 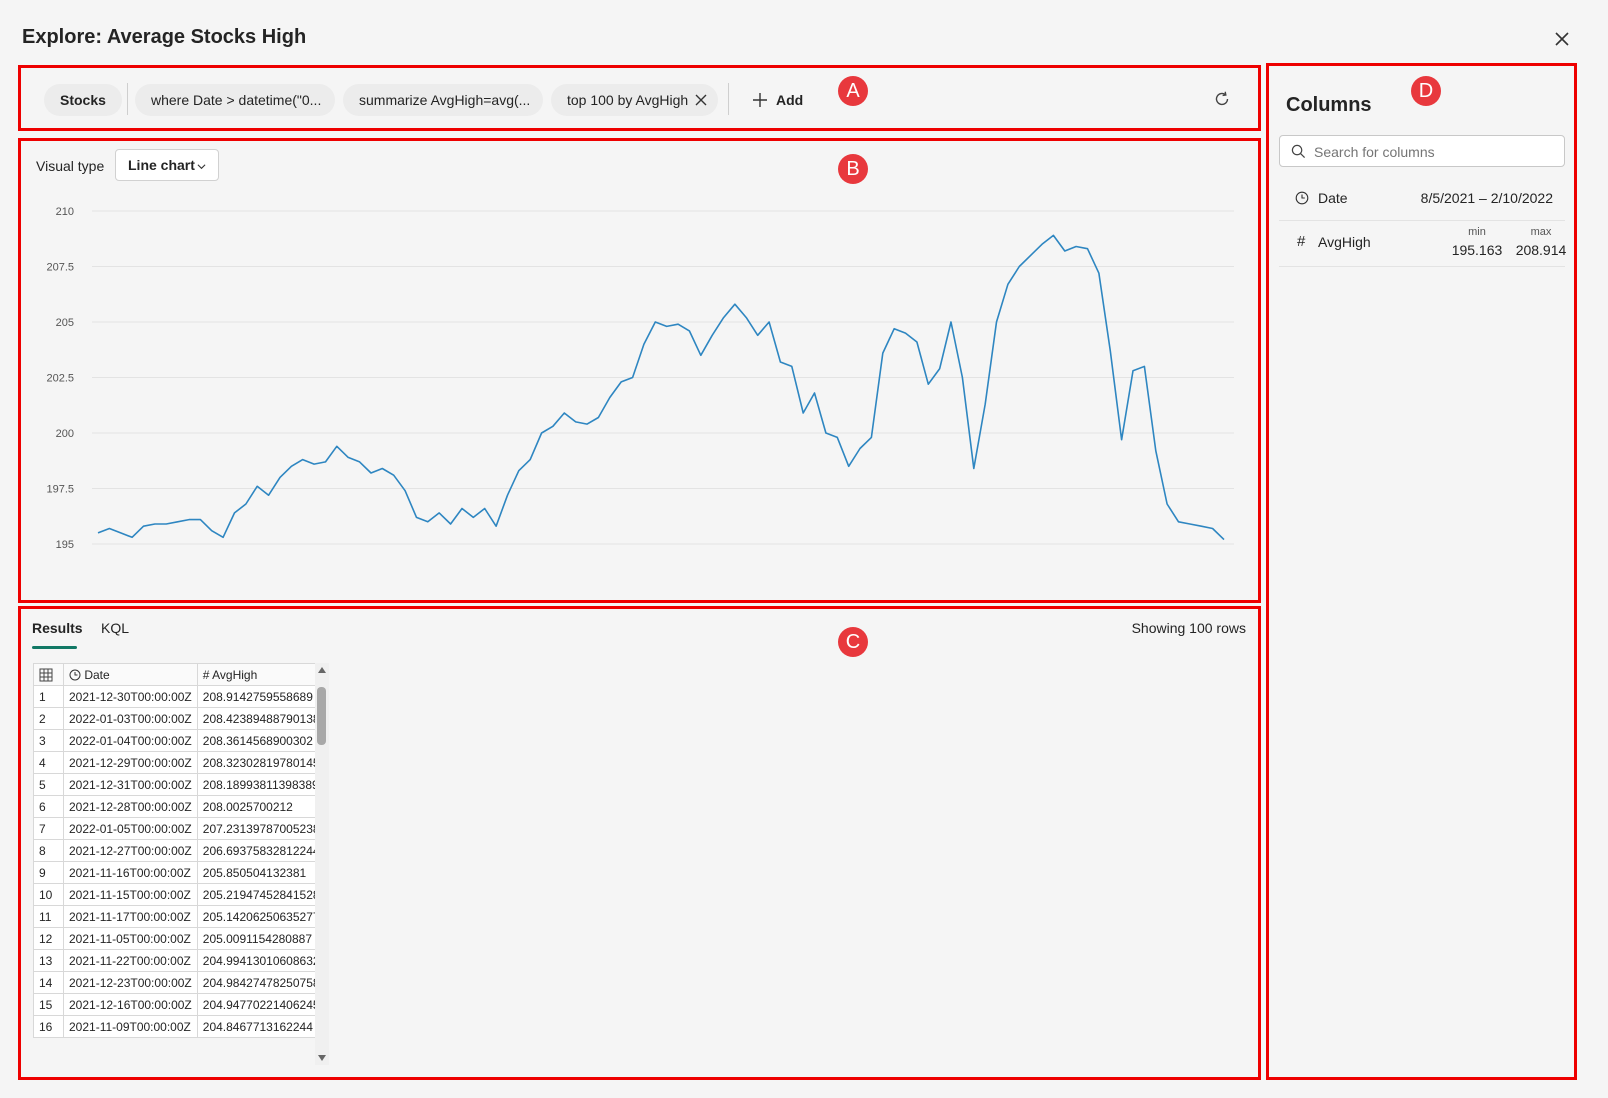 I want to click on table-row: 5 2021-12-31T00:00:00Z 208.18993811398389, so click(x=179, y=784).